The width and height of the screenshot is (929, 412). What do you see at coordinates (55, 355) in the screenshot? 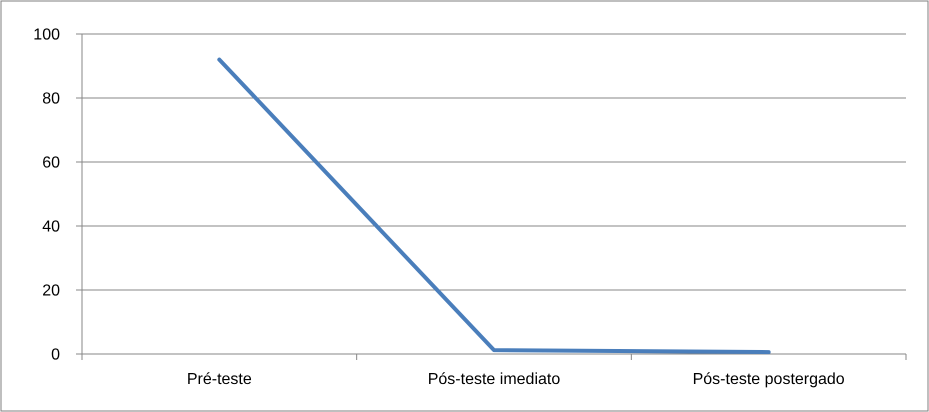
I see `y-tick-label: 0` at bounding box center [55, 355].